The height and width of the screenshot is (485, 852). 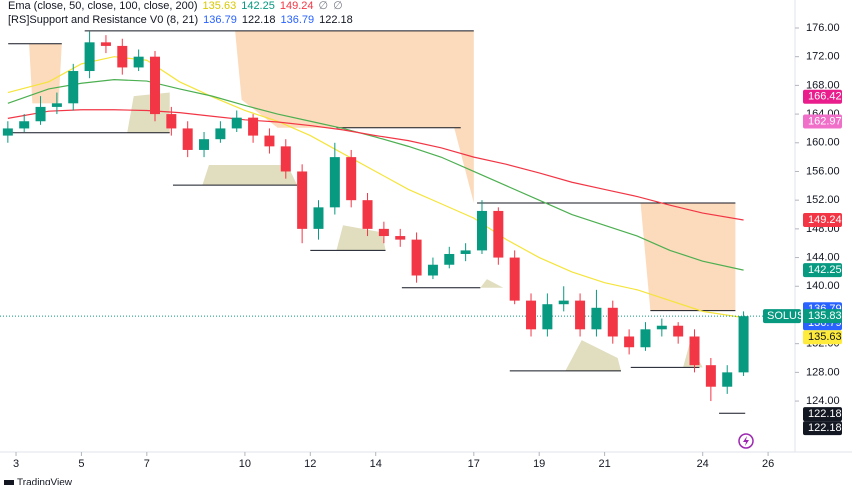 I want to click on legend-value: 149.24, so click(x=297, y=6).